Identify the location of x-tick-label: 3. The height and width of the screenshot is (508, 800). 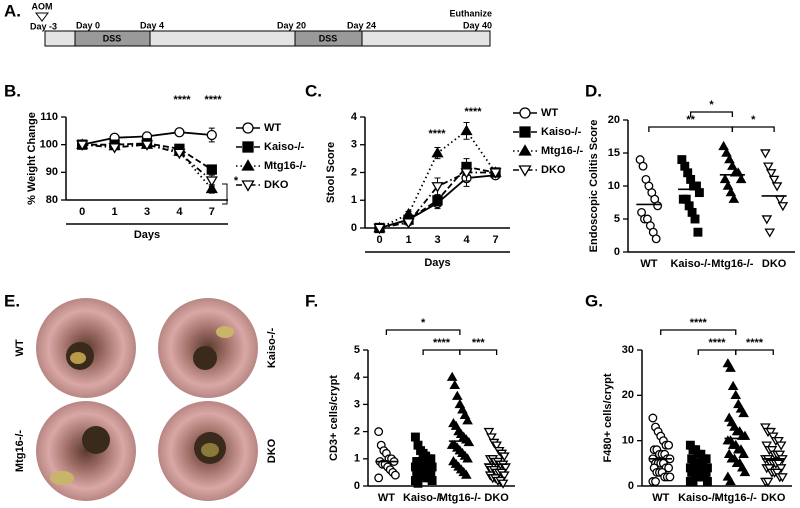
(147, 212).